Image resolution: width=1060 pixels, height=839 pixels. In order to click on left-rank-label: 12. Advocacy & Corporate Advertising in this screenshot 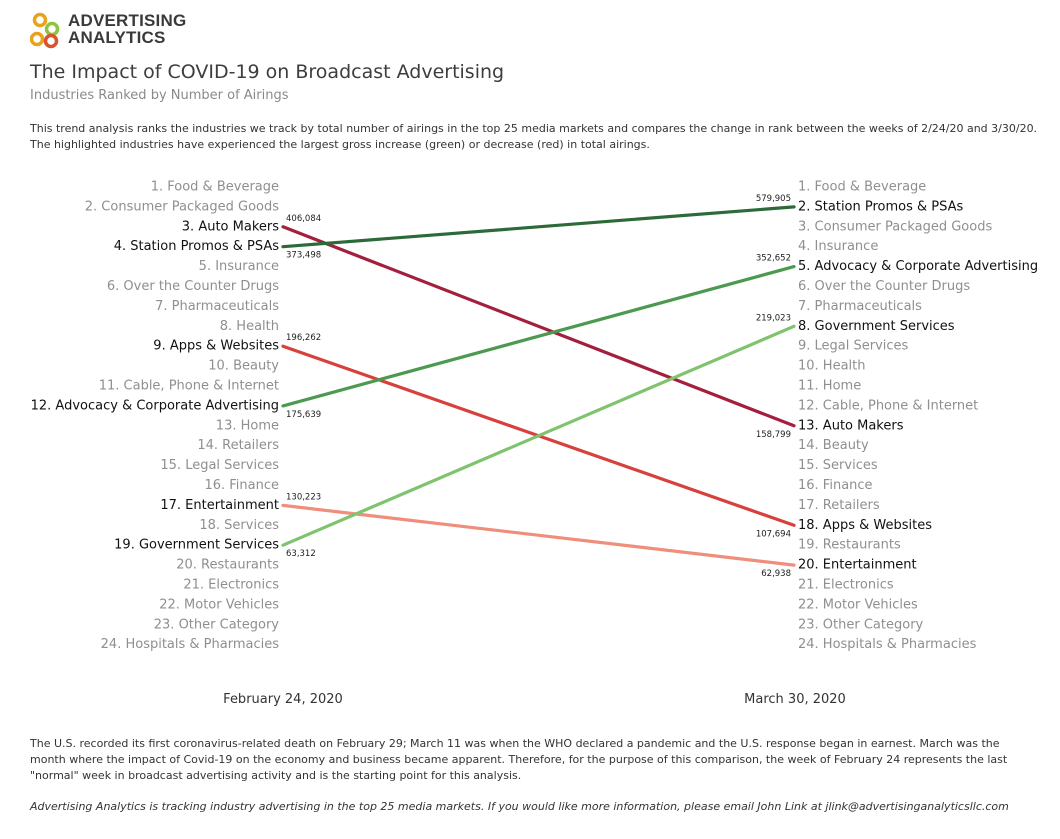, I will do `click(155, 405)`.